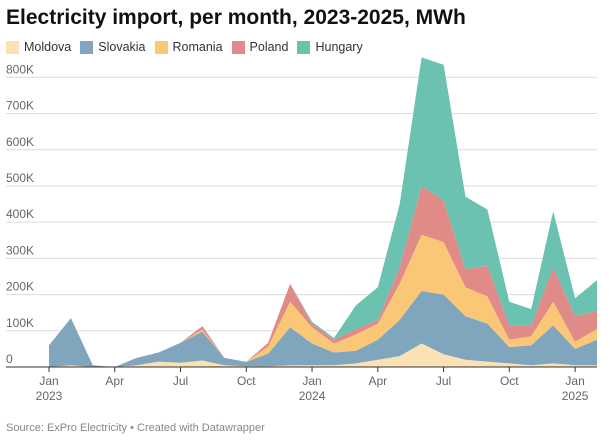  Describe the element at coordinates (339, 47) in the screenshot. I see `legend-label-hungary: Hungary` at that location.